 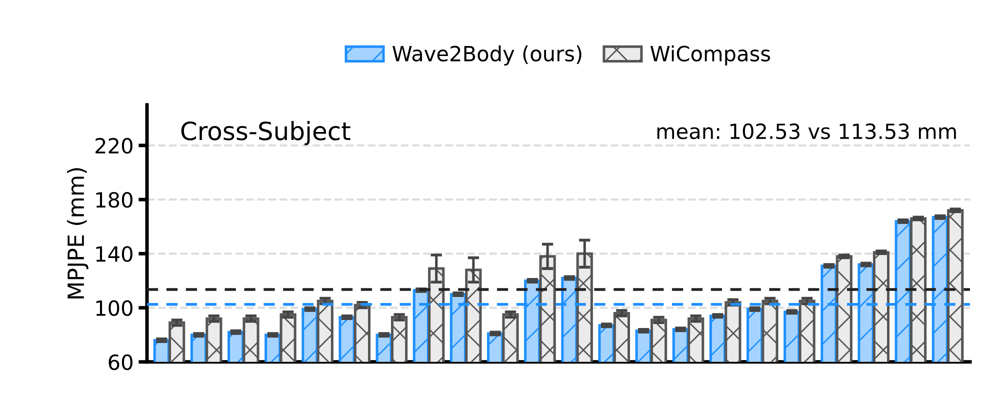 I want to click on legend-label: WiCompass, so click(x=710, y=55).